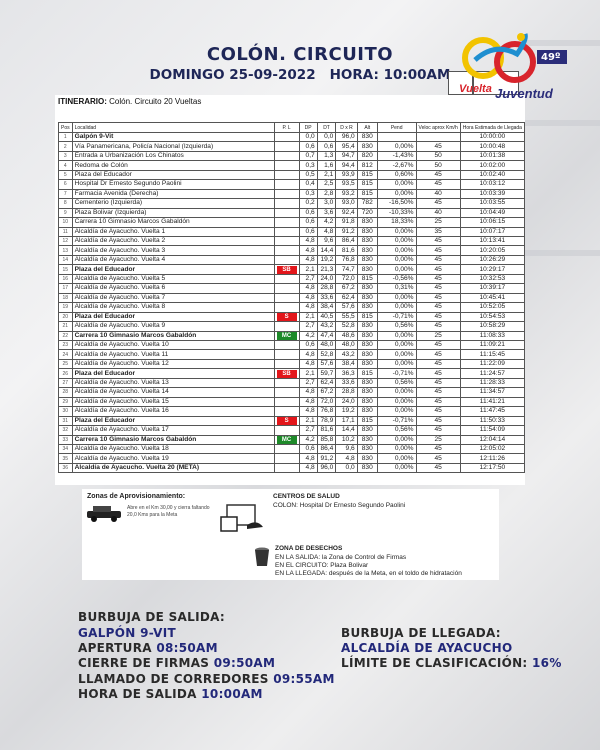 The image size is (600, 750). I want to click on eta-cell: 12:04:14, so click(492, 439).